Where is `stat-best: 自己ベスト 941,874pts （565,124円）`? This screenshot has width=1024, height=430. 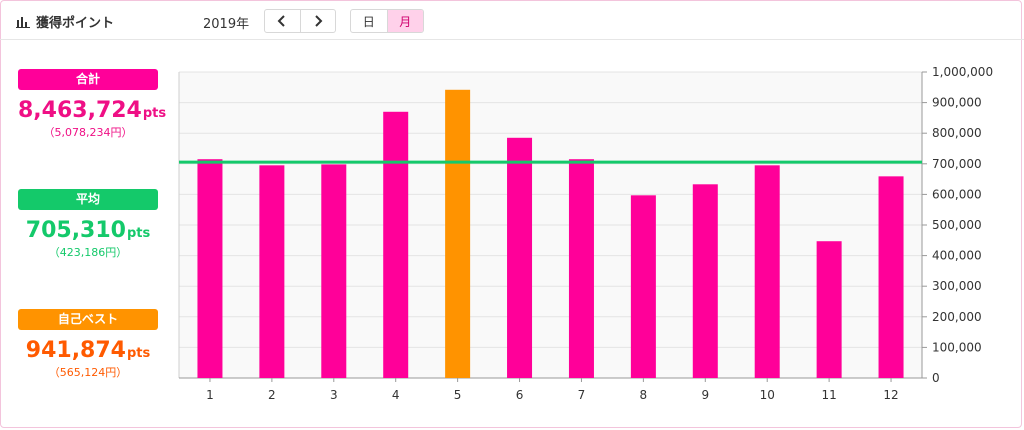 stat-best: 自己ベスト 941,874pts （565,124円） is located at coordinates (88, 344).